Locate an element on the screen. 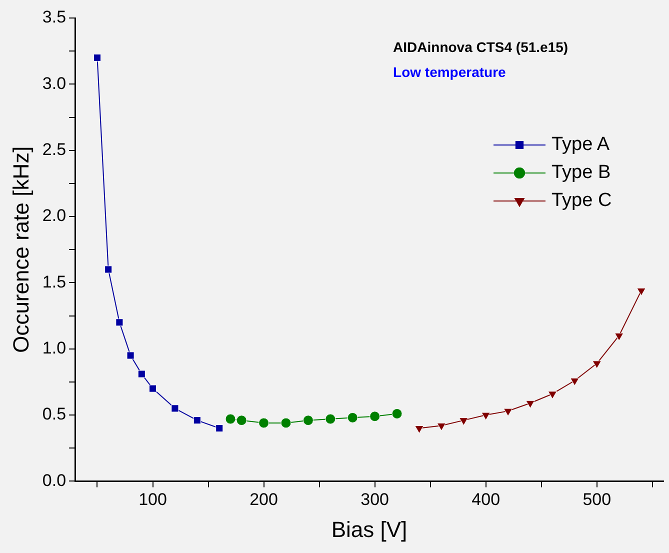 This screenshot has height=553, width=669. text: Low temperature is located at coordinates (449, 72).